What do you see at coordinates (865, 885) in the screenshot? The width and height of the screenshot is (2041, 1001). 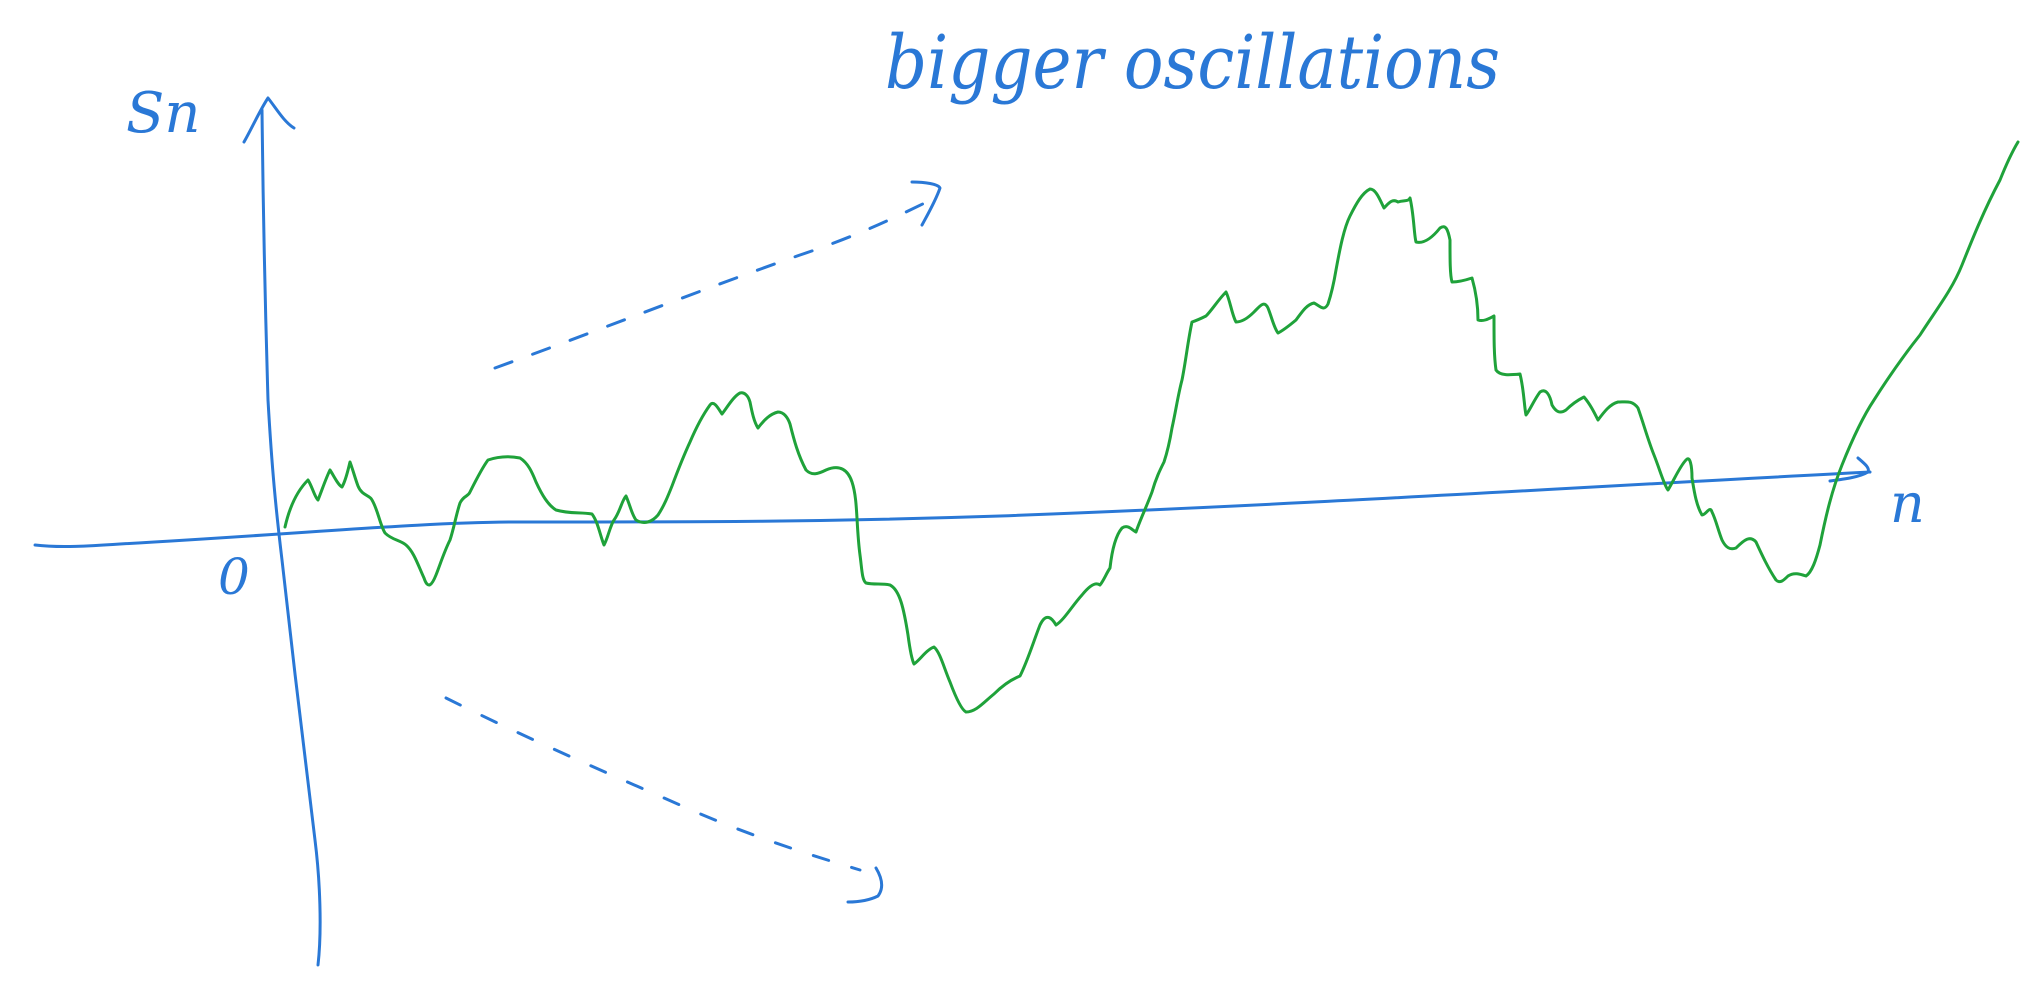 I see `lower-envelope-arrowhead` at bounding box center [865, 885].